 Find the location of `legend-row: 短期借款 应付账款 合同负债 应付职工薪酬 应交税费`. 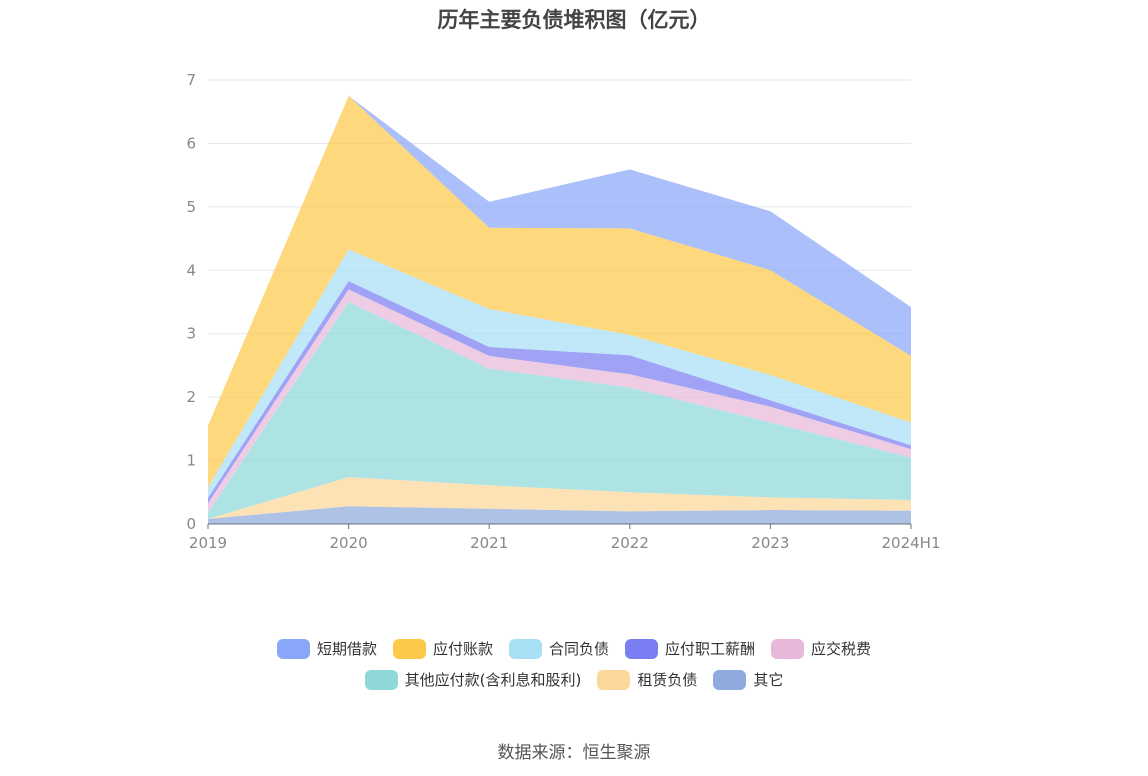

legend-row: 短期借款 应付账款 合同负债 应付职工薪酬 应交税费 is located at coordinates (574, 648).